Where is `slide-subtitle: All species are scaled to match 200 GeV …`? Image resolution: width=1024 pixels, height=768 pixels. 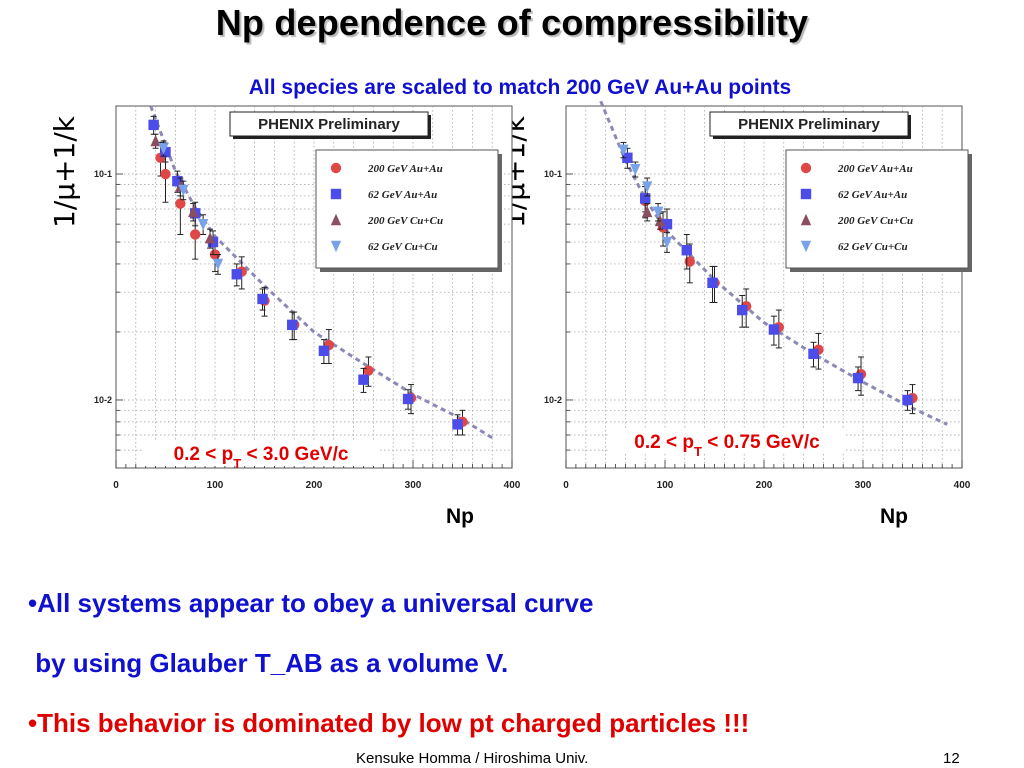 slide-subtitle: All species are scaled to match 200 GeV … is located at coordinates (520, 87).